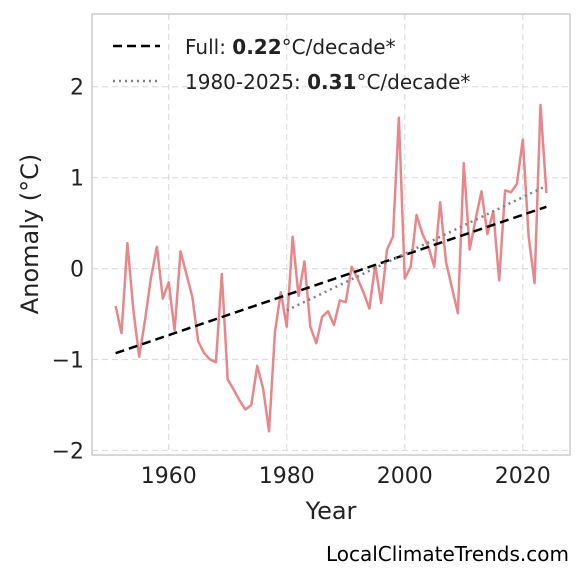 The width and height of the screenshot is (585, 584). I want to click on legend-recent-trend-label: 1980-2025:, so click(246, 82).